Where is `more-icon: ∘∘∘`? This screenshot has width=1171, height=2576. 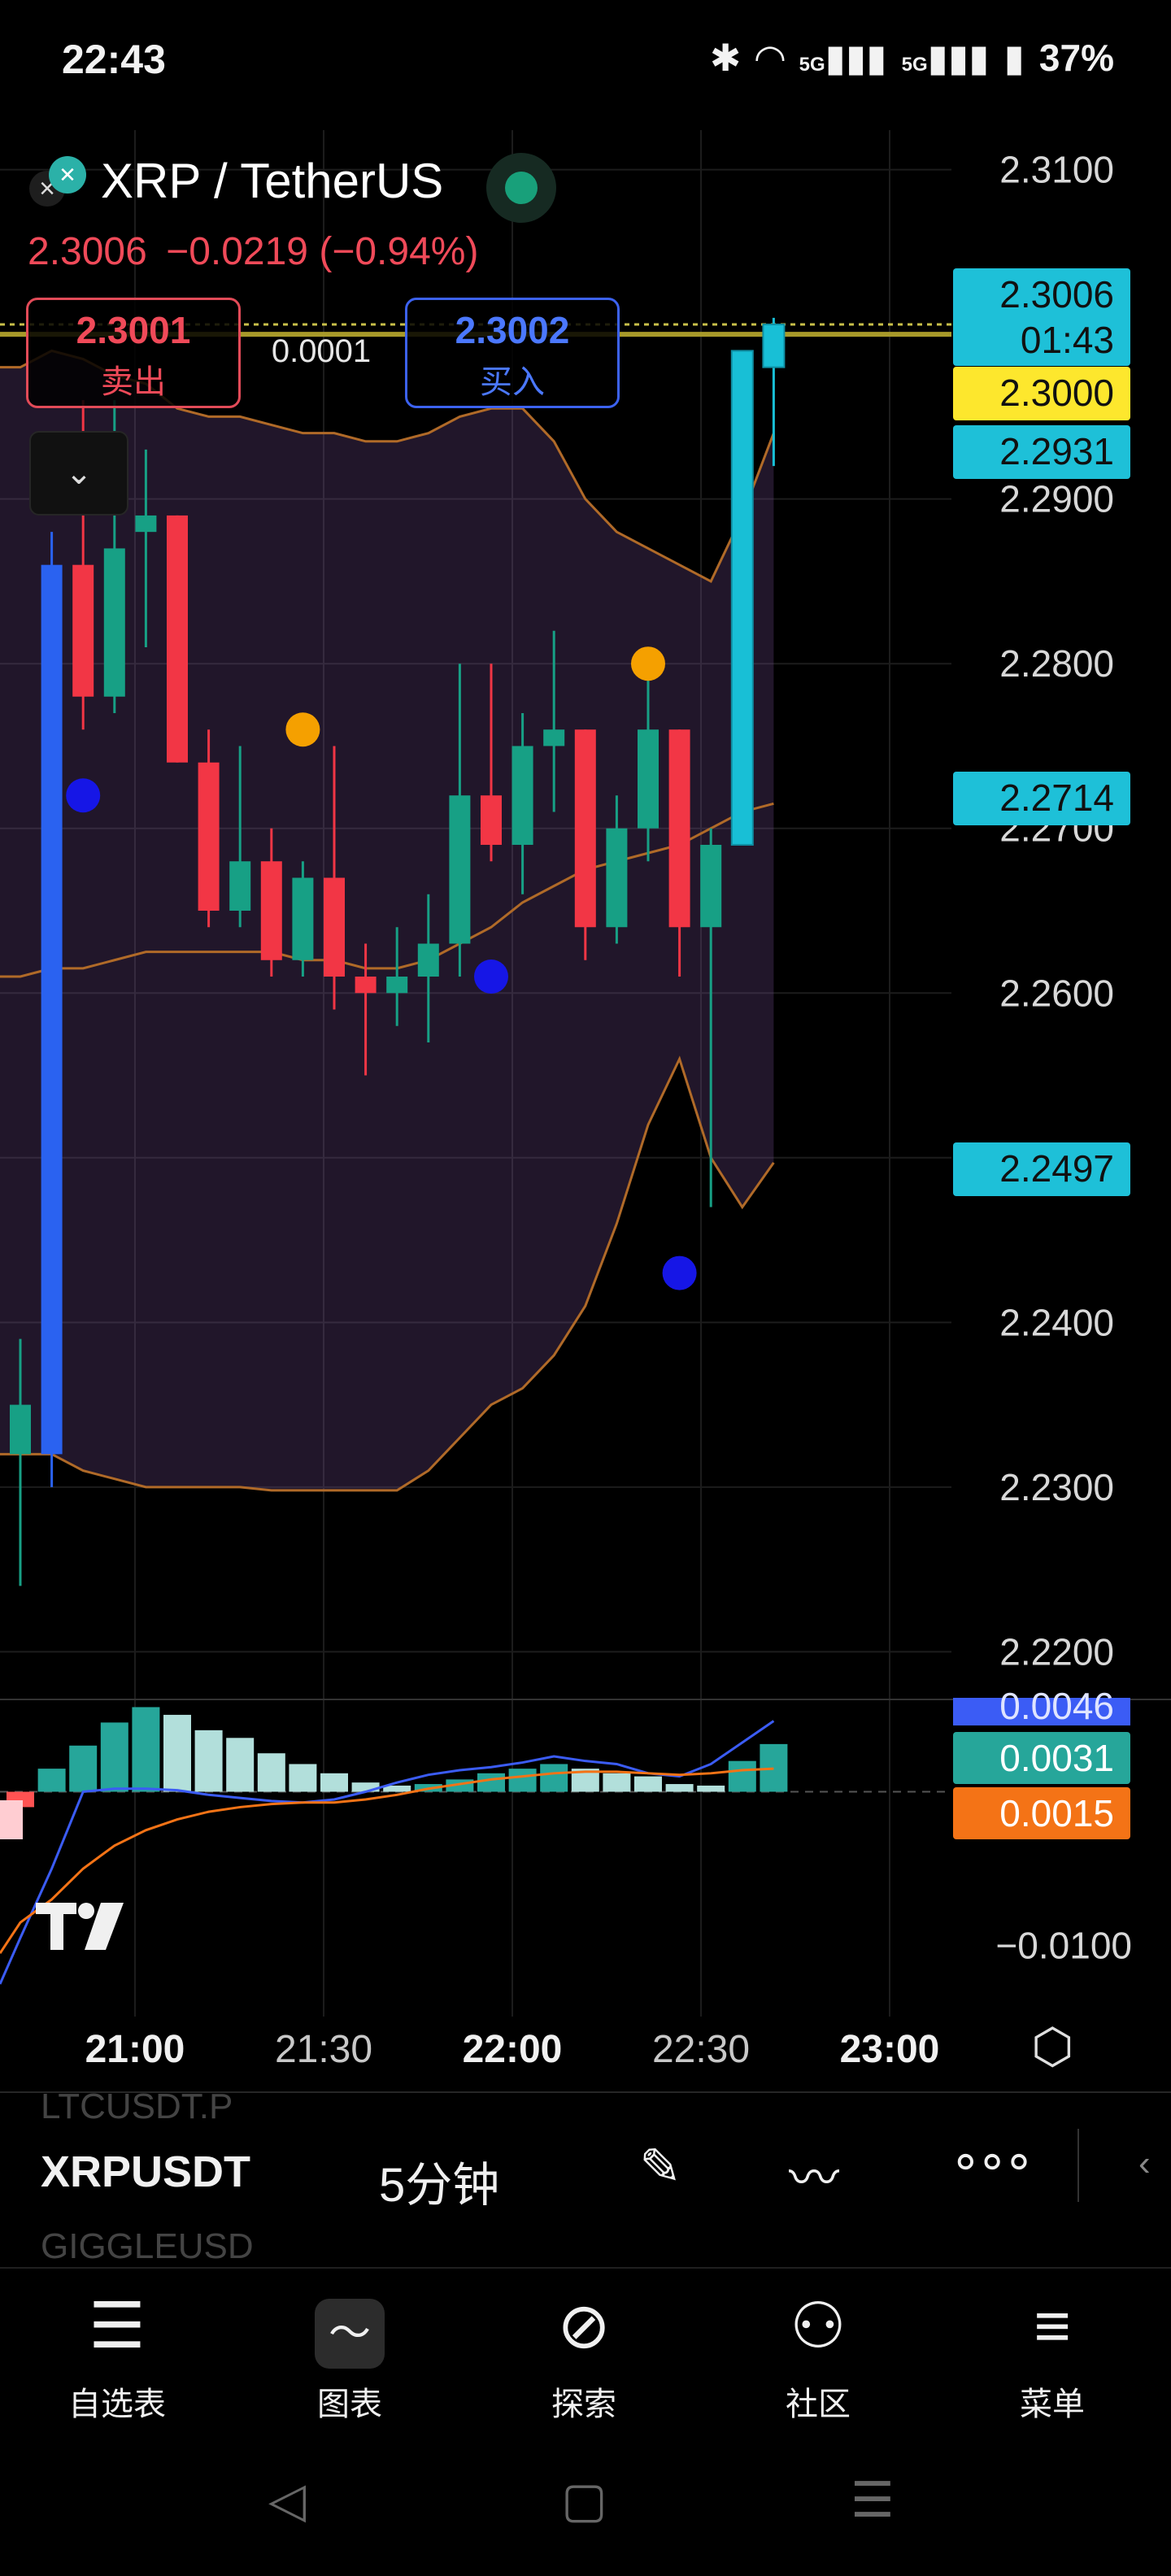 more-icon: ∘∘∘ is located at coordinates (992, 2161).